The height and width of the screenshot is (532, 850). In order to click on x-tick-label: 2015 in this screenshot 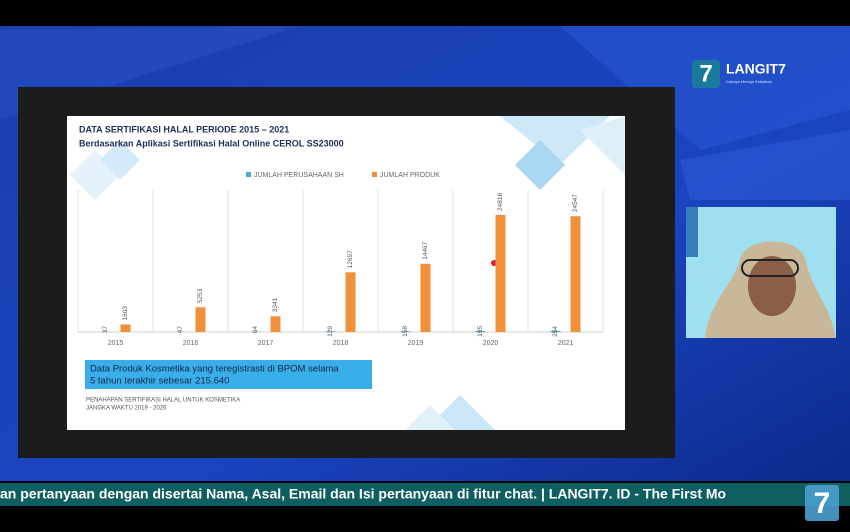, I will do `click(116, 343)`.